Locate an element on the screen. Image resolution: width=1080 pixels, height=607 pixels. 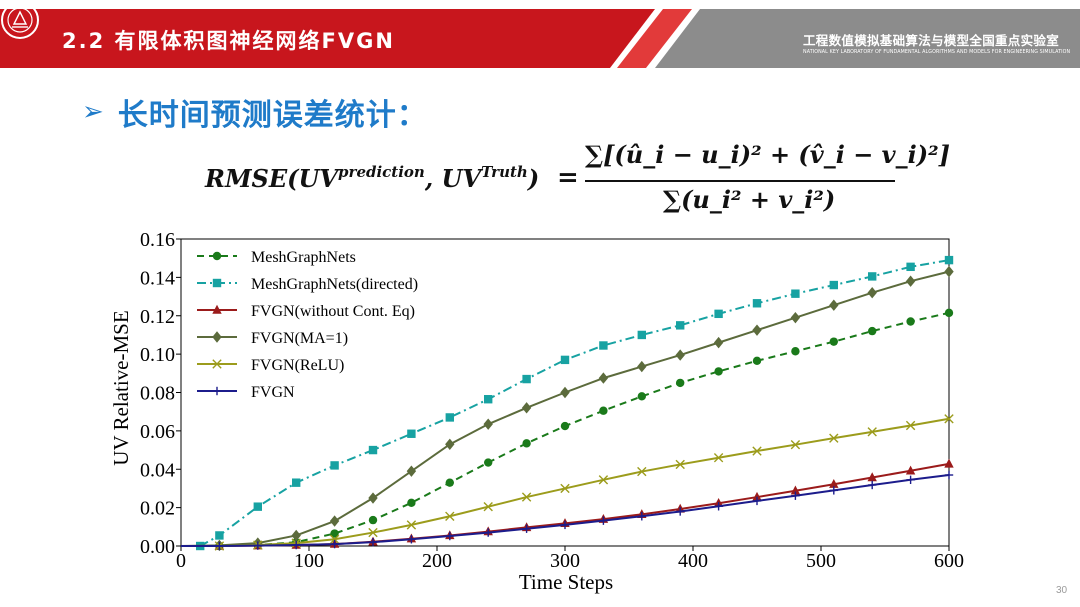
legend-label: FVGN is located at coordinates (273, 392).